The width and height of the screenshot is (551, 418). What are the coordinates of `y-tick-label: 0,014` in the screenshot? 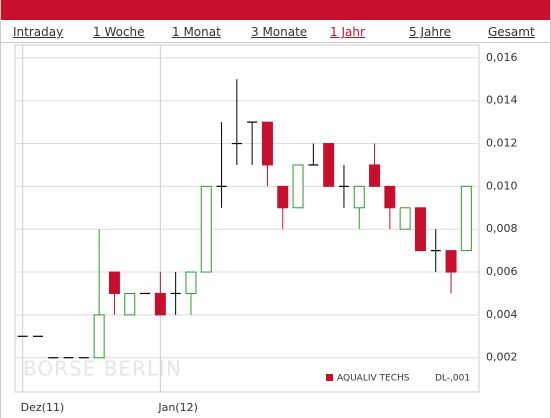 It's located at (502, 100).